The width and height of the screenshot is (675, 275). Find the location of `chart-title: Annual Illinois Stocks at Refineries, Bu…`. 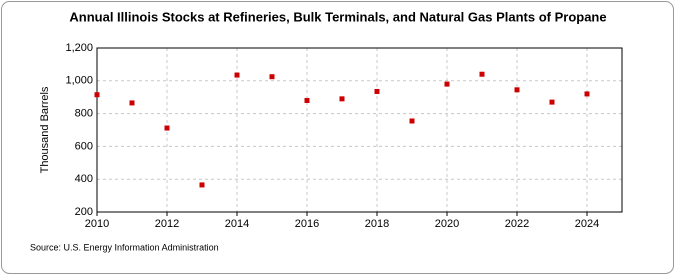

chart-title: Annual Illinois Stocks at Refineries, Bu… is located at coordinates (337, 16).